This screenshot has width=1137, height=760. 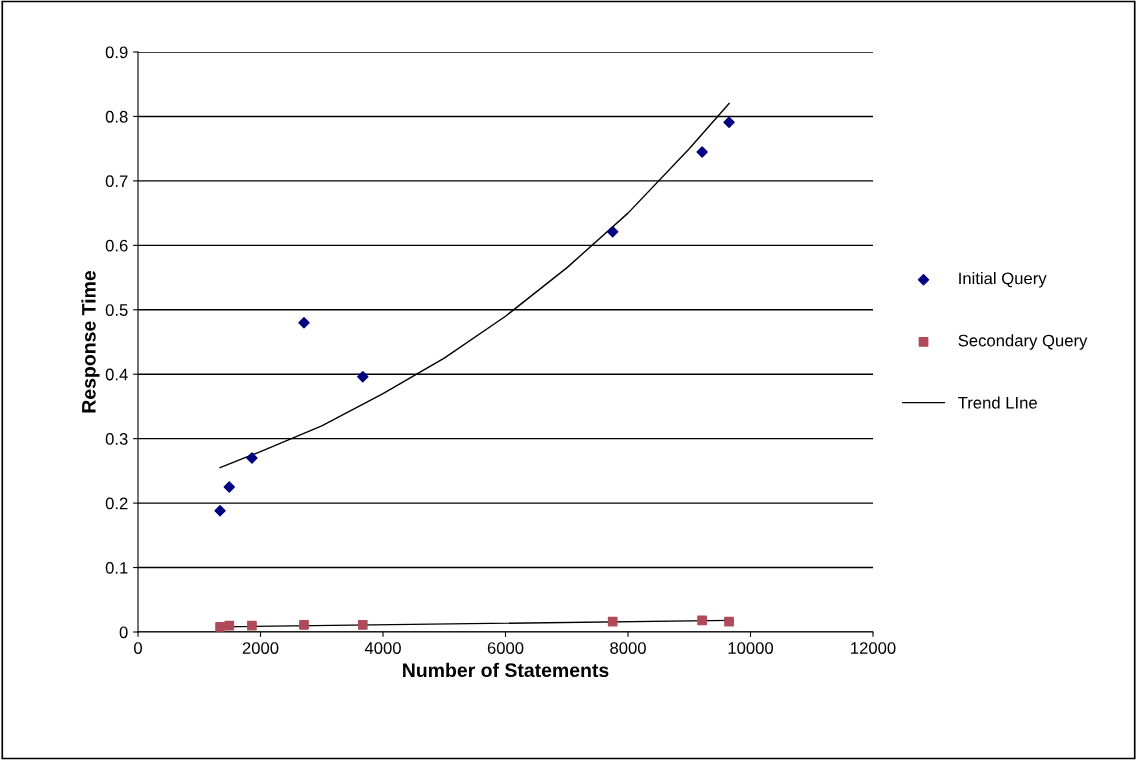 What do you see at coordinates (116, 374) in the screenshot?
I see `y-tick-label: 0.4` at bounding box center [116, 374].